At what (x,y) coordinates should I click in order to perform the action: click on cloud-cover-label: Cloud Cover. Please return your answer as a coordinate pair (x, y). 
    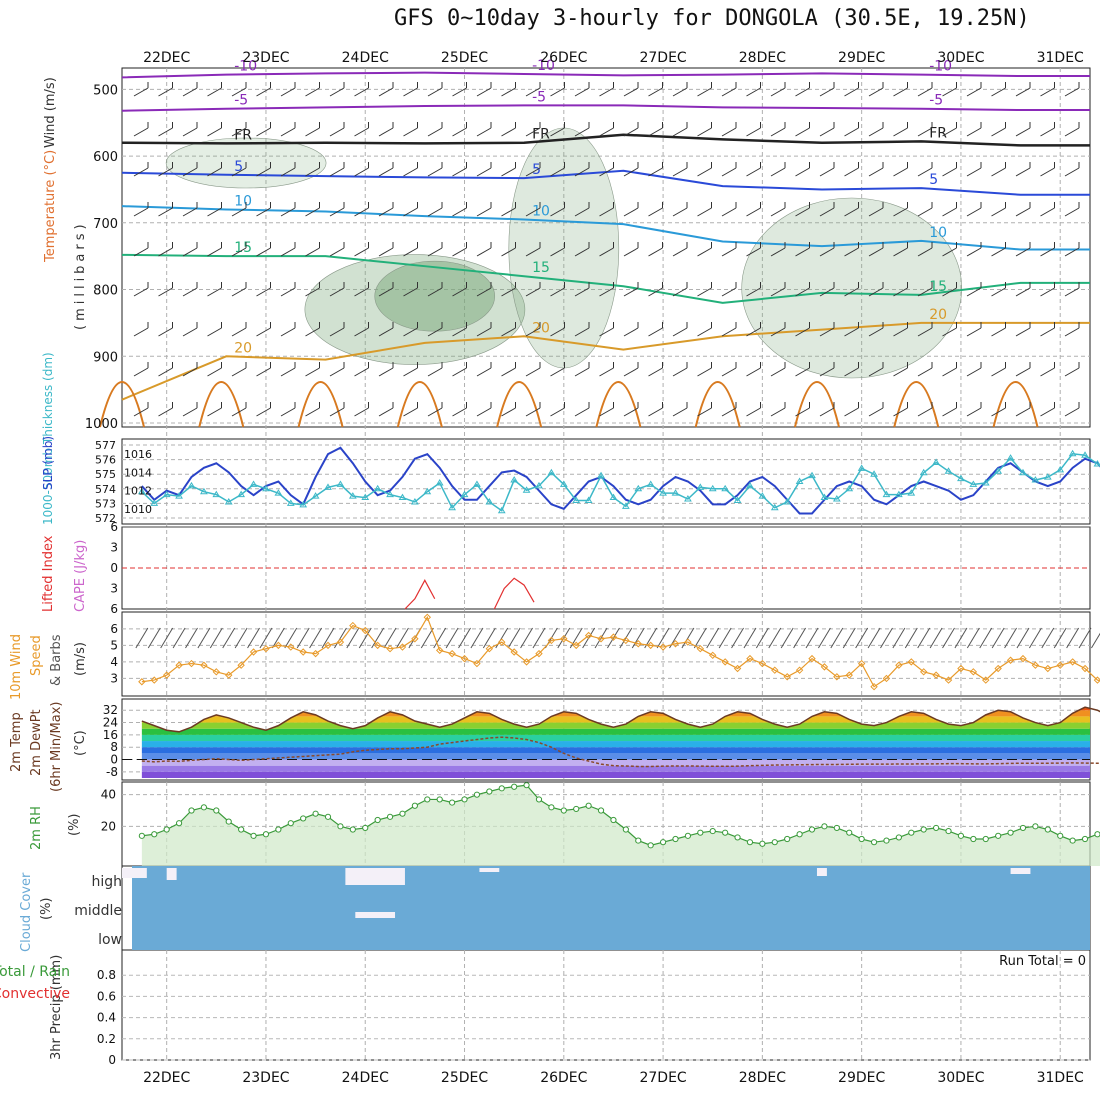
    Looking at the image, I should click on (26, 912).